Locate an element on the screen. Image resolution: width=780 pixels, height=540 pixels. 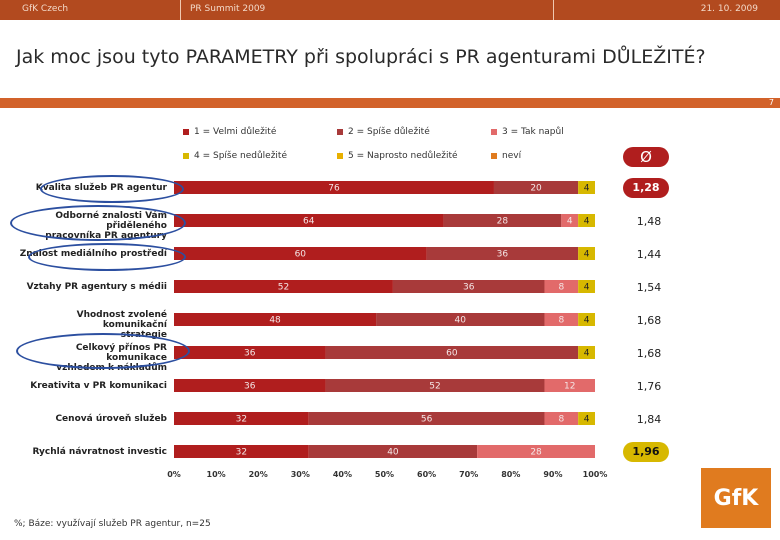
header-bar: GfK Czech PR Summit 2009 21. 10. 2009 is located at coordinates (390, 10).